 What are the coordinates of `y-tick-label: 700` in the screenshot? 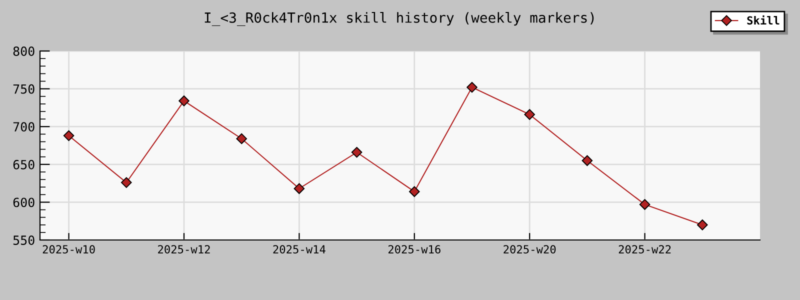 It's located at (23, 127).